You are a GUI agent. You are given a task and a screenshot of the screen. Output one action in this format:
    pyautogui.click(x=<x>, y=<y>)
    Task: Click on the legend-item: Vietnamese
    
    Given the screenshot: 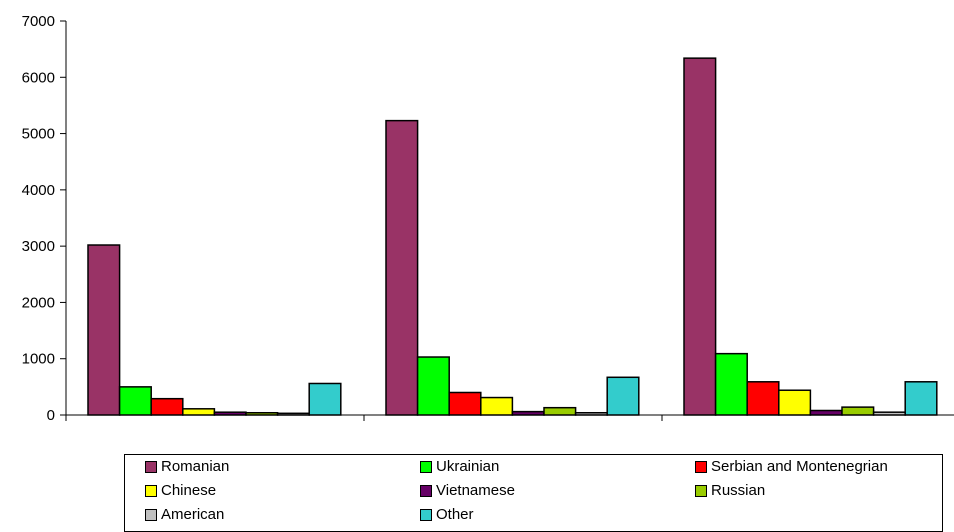 What is the action you would take?
    pyautogui.click(x=467, y=490)
    